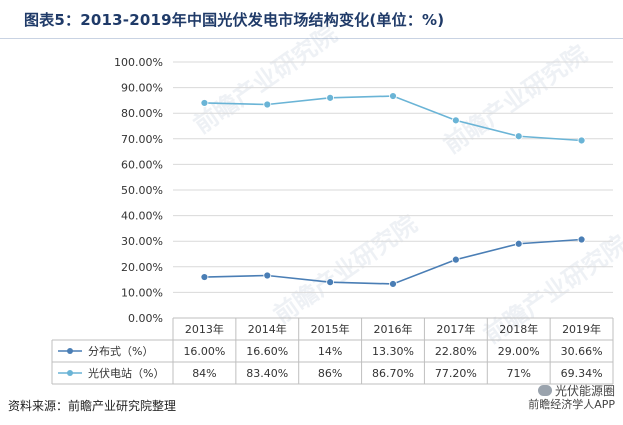 This screenshot has height=425, width=623. What do you see at coordinates (142, 292) in the screenshot?
I see `y-tick-label: 10.00%` at bounding box center [142, 292].